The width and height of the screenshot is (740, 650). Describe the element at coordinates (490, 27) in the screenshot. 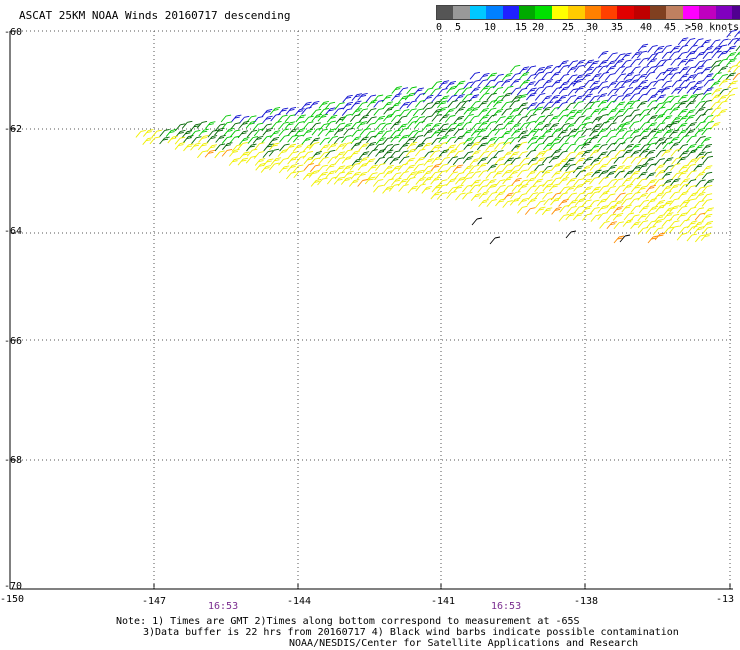

I see `legend-label-10: 10` at that location.